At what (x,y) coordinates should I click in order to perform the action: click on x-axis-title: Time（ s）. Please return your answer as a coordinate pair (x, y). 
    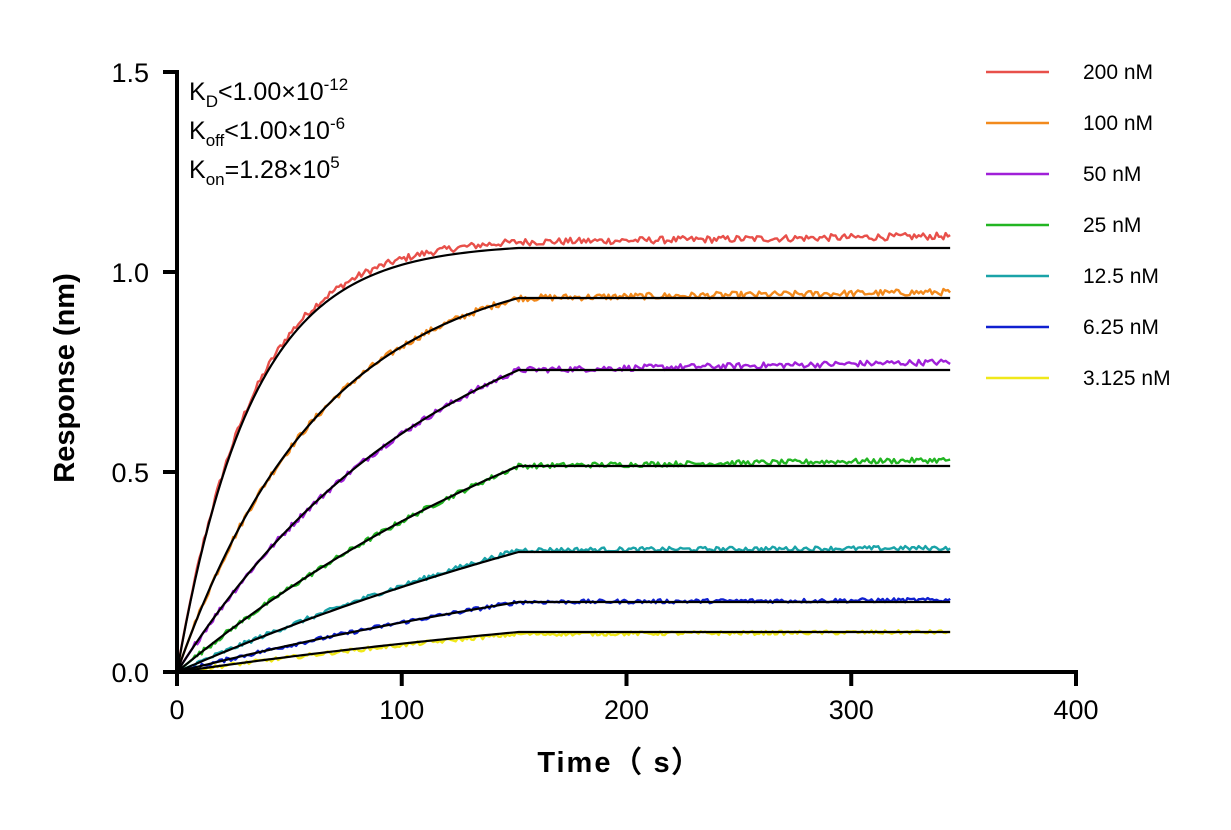
    Looking at the image, I should click on (619, 762).